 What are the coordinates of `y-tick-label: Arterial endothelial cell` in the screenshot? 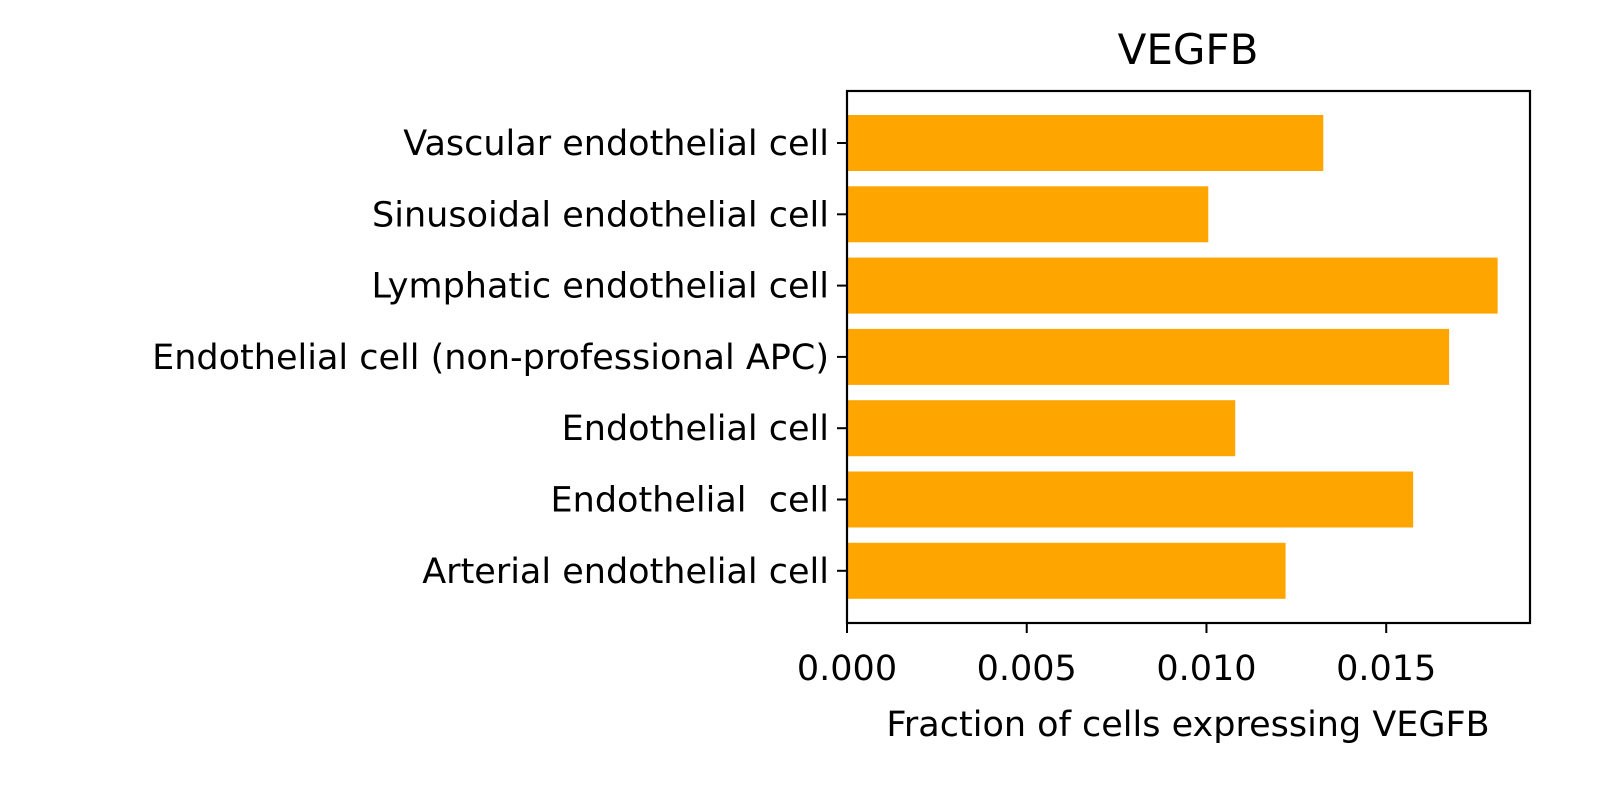 It's located at (625, 572).